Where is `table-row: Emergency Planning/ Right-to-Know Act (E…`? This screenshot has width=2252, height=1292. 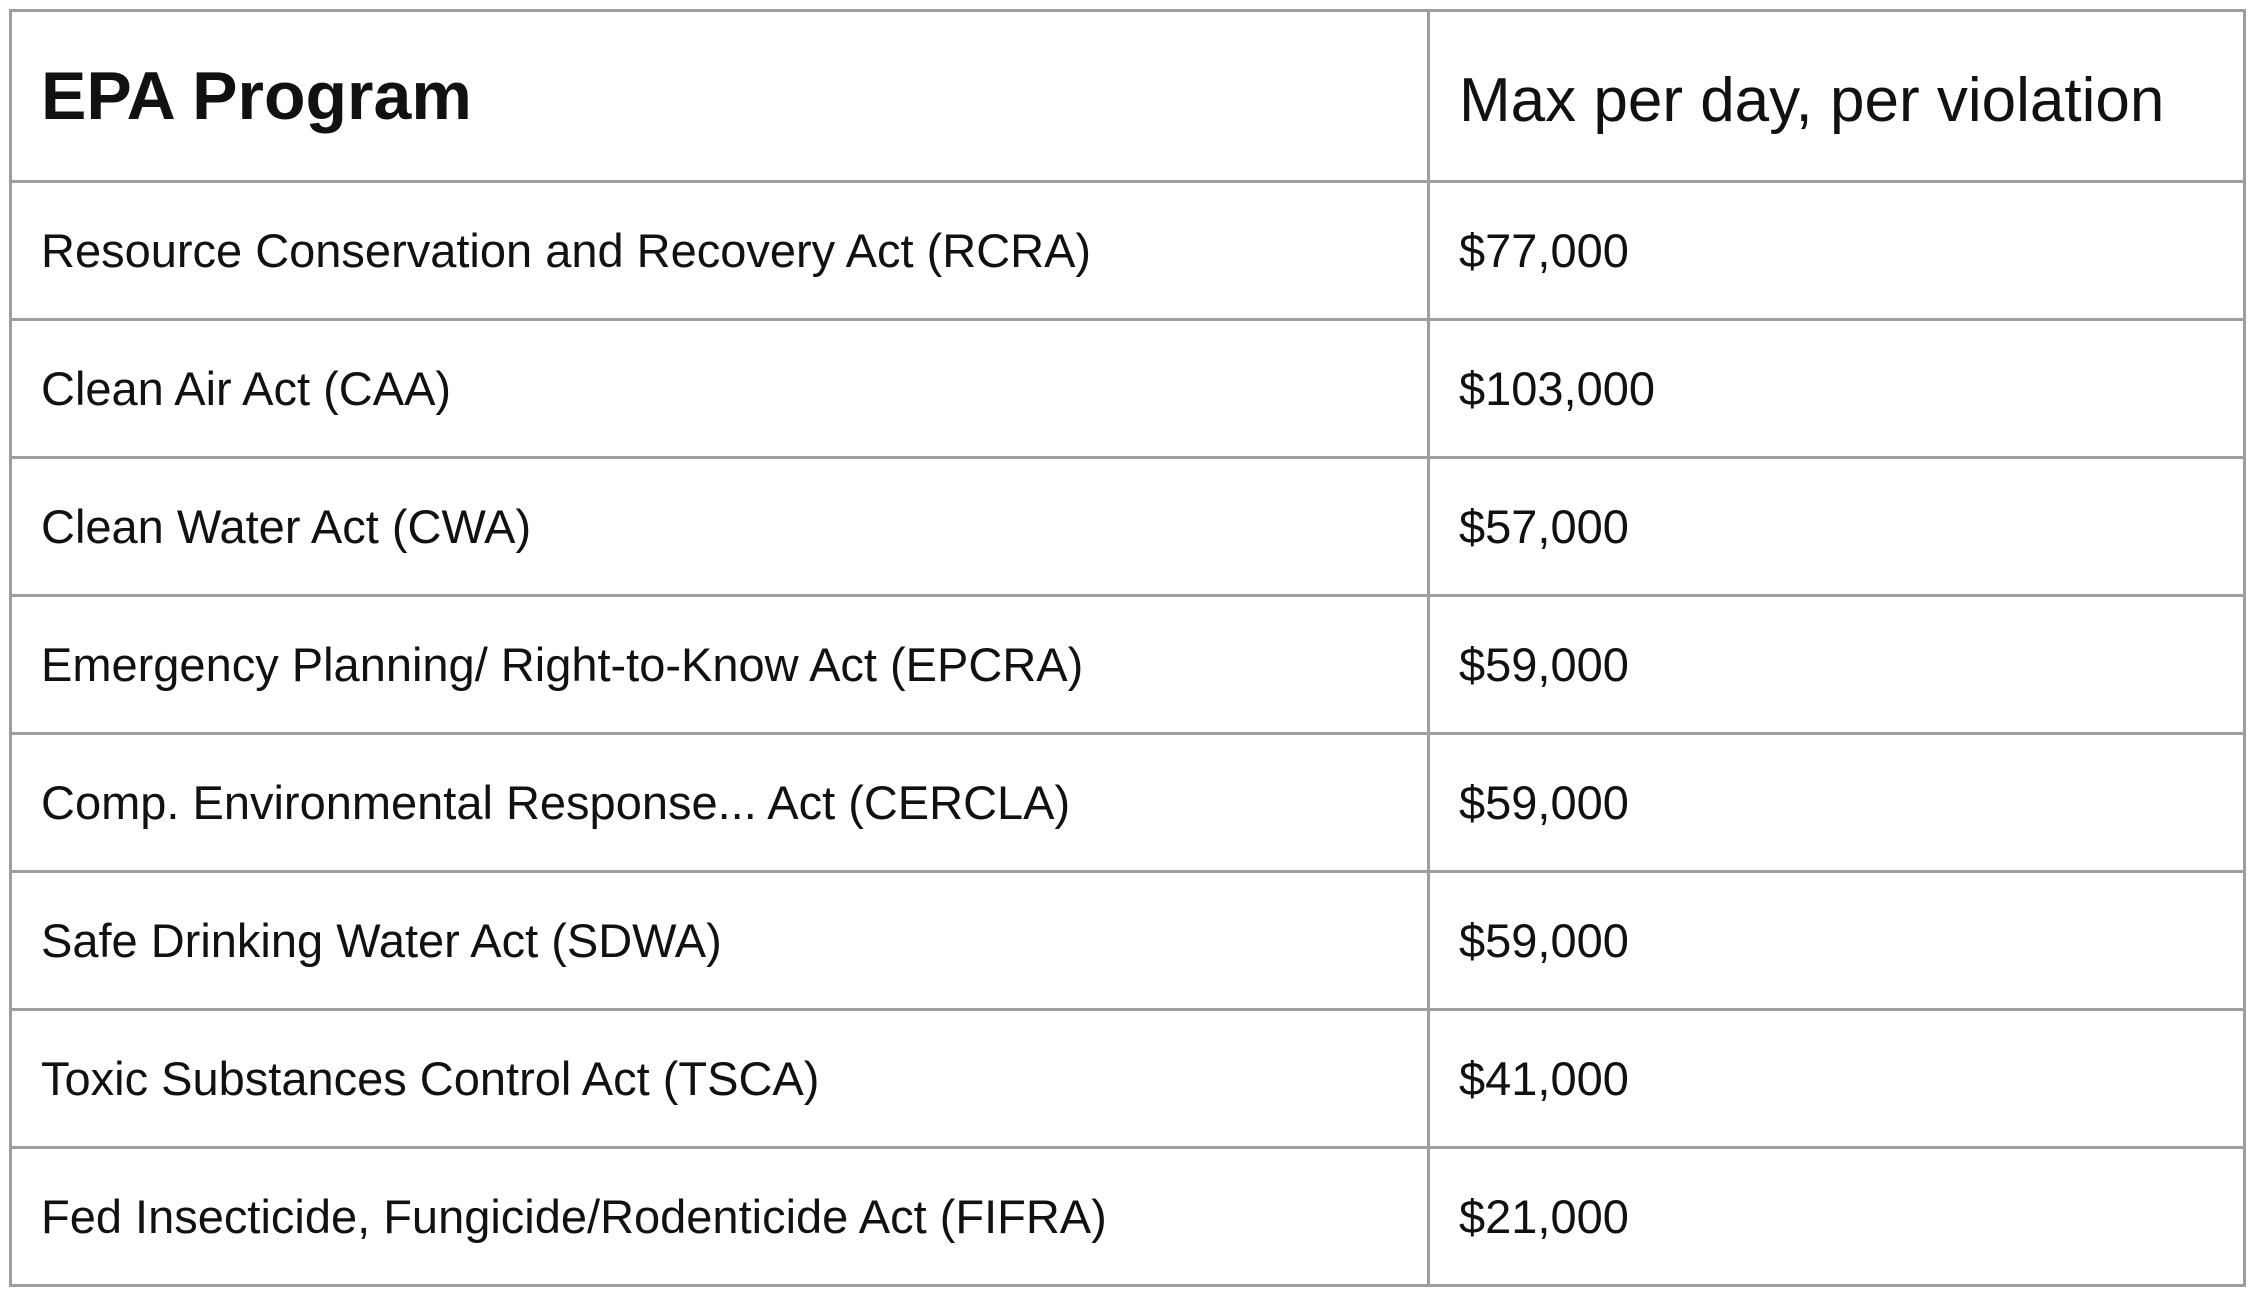 table-row: Emergency Planning/ Right-to-Know Act (E… is located at coordinates (1127, 664).